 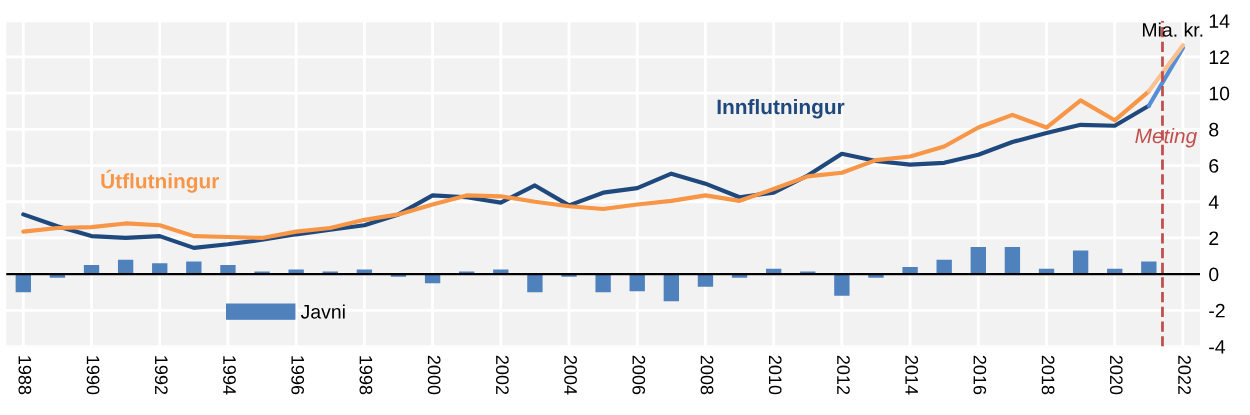 What do you see at coordinates (1219, 57) in the screenshot?
I see `y-tick-label: 12` at bounding box center [1219, 57].